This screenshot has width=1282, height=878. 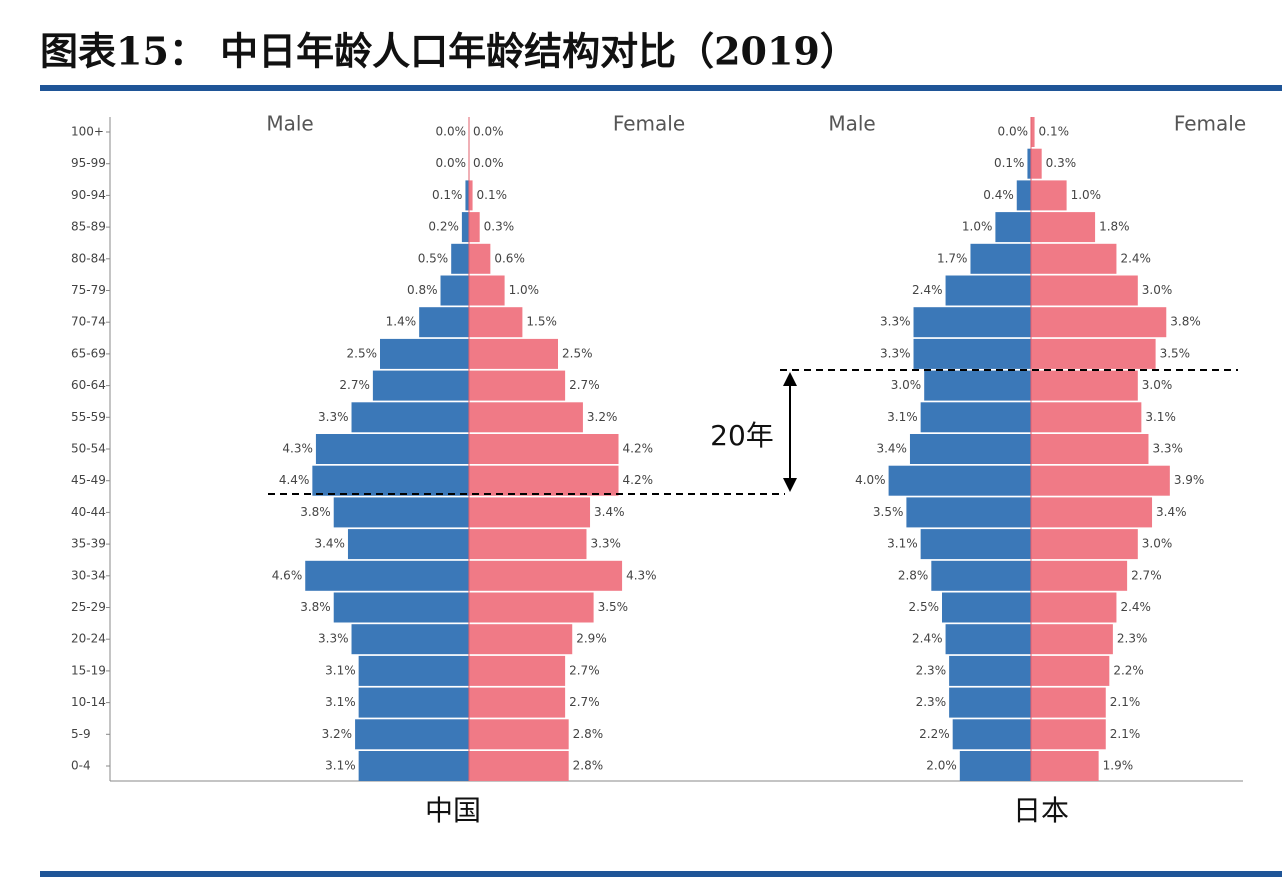 What do you see at coordinates (1125, 734) in the screenshot?
I see `value-label: 2.1%` at bounding box center [1125, 734].